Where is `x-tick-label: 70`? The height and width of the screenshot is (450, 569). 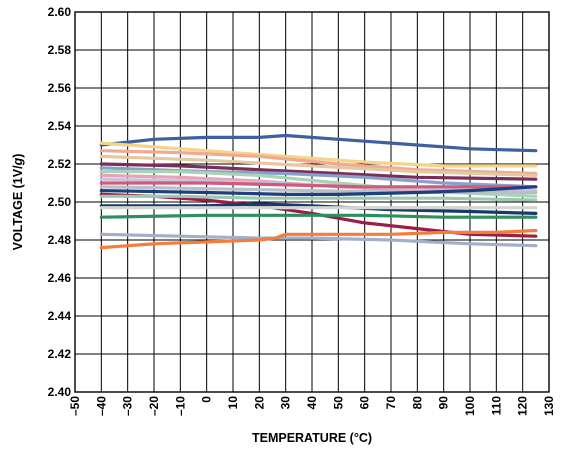
x-tick-label: 70 is located at coordinates (391, 403).